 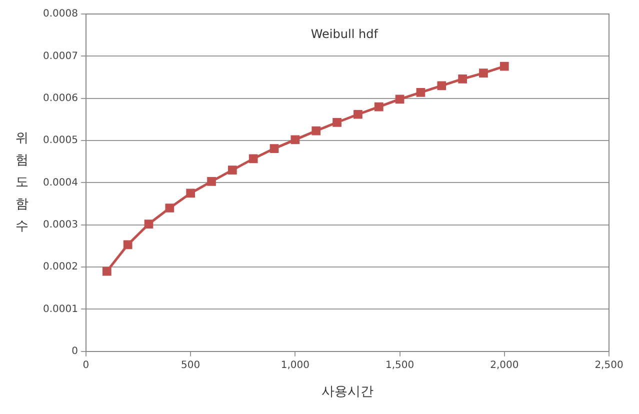 I want to click on text: Weibull hdf, so click(x=344, y=34).